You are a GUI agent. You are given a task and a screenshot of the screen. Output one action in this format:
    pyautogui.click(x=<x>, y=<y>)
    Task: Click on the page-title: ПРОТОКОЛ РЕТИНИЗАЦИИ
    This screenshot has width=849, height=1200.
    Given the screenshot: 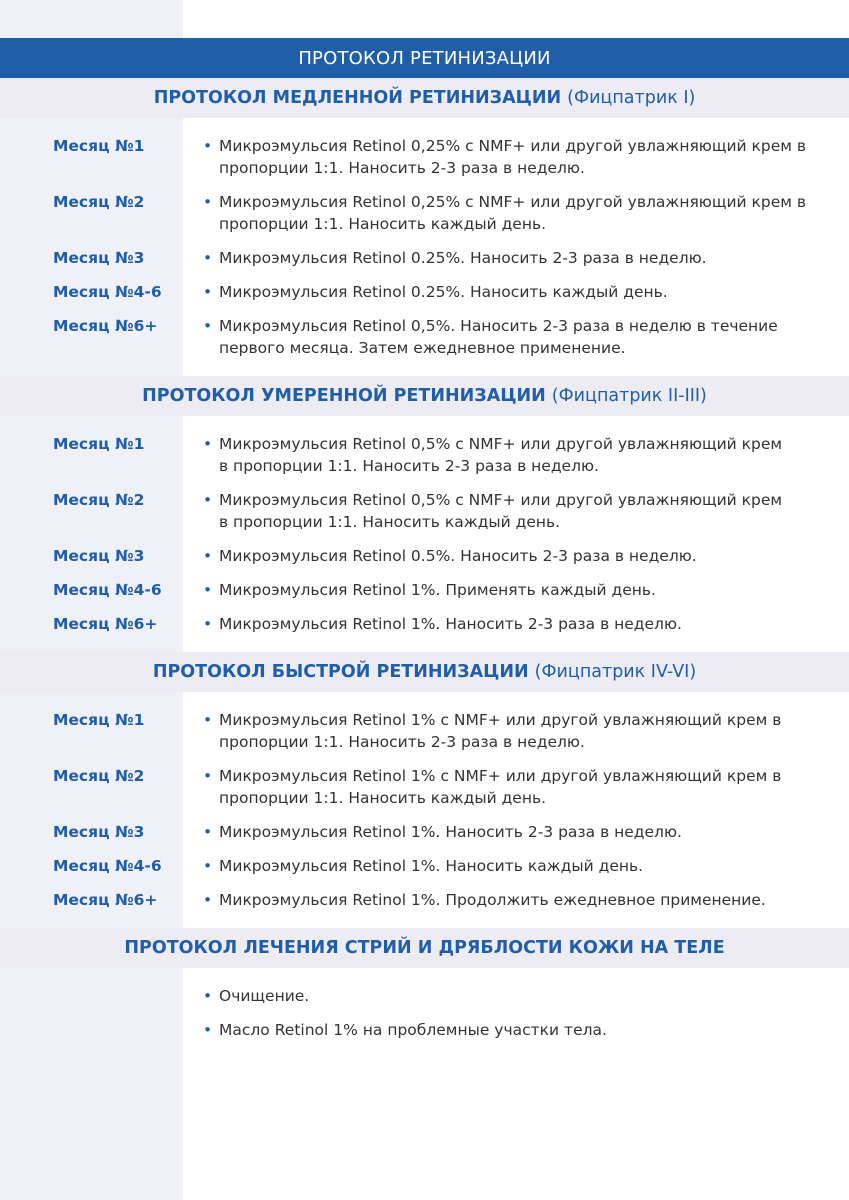 What is the action you would take?
    pyautogui.click(x=424, y=58)
    